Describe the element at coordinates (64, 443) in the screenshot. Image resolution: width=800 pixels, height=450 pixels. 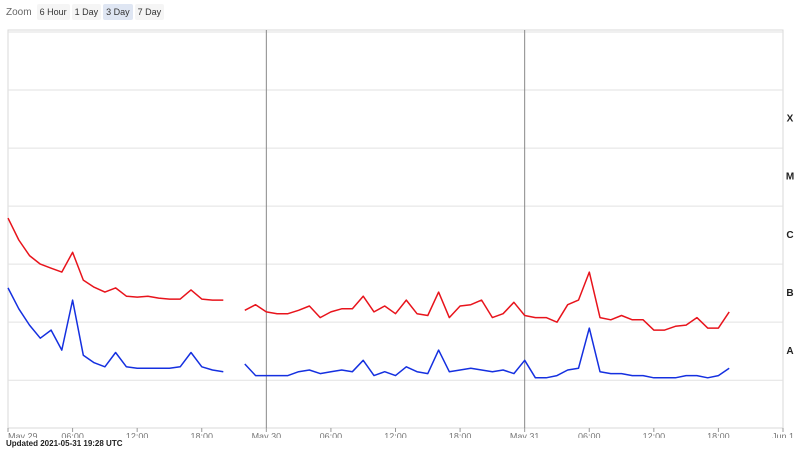
I see `updated-note: Updated 2021-05-31 19:28 UTC` at that location.